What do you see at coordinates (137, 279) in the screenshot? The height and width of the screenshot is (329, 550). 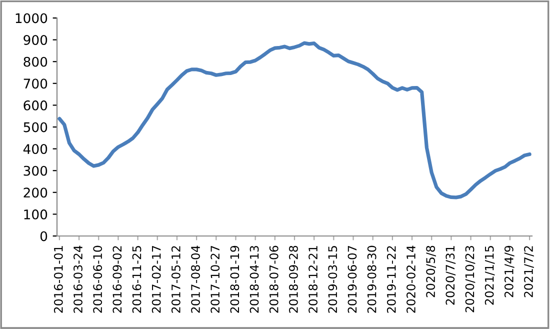 I see `x-tick-label: 2016-11-25` at bounding box center [137, 279].